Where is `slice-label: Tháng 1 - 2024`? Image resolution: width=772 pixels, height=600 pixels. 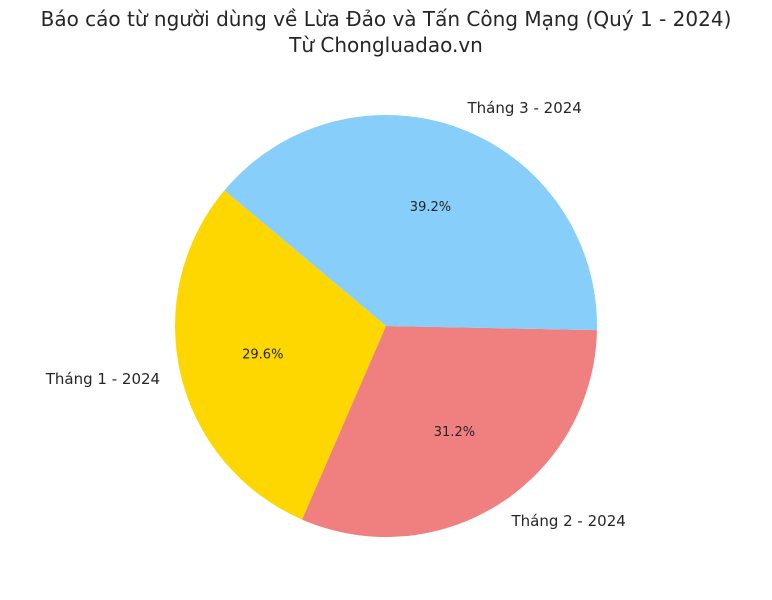
slice-label: Tháng 1 - 2024 is located at coordinates (102, 379).